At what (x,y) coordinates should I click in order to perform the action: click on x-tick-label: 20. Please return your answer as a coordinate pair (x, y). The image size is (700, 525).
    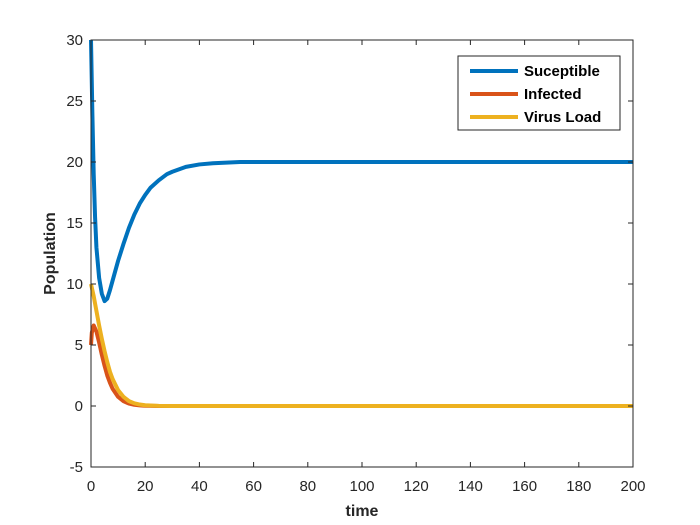
    Looking at the image, I should click on (145, 486).